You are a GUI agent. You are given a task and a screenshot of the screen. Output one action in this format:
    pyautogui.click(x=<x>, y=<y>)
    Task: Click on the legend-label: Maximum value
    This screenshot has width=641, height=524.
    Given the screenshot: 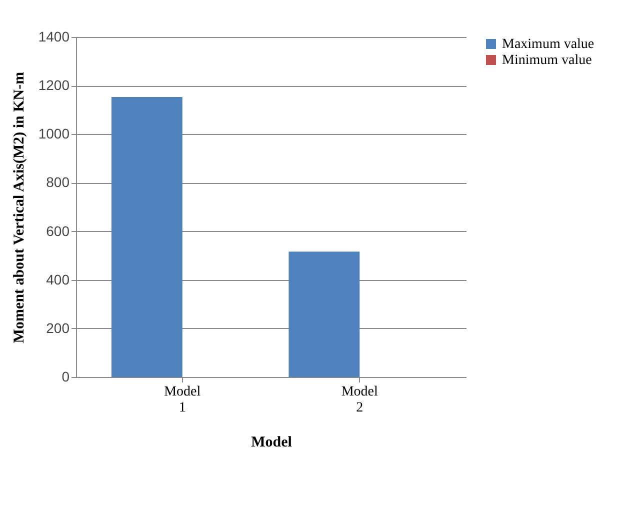 What is the action you would take?
    pyautogui.click(x=548, y=44)
    